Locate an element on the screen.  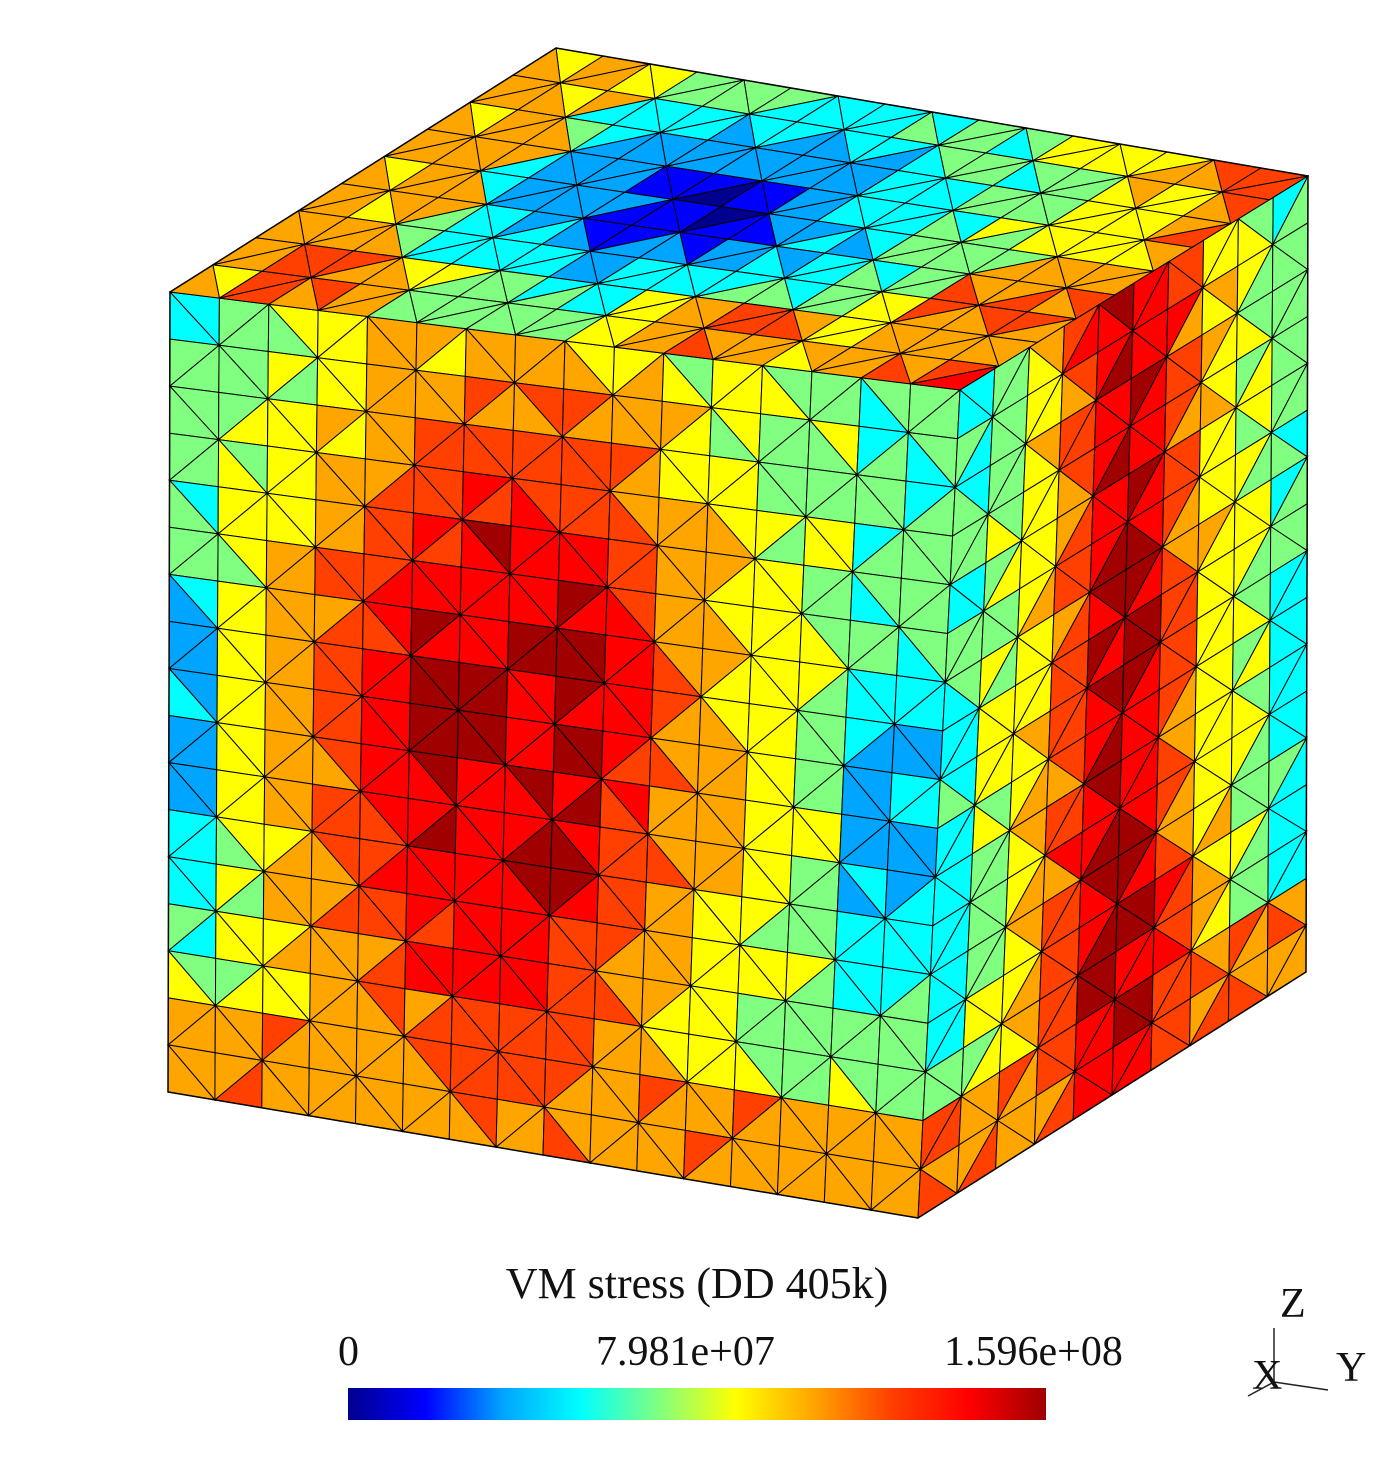
legend-mid-label: 7.981e+07 is located at coordinates (685, 1352).